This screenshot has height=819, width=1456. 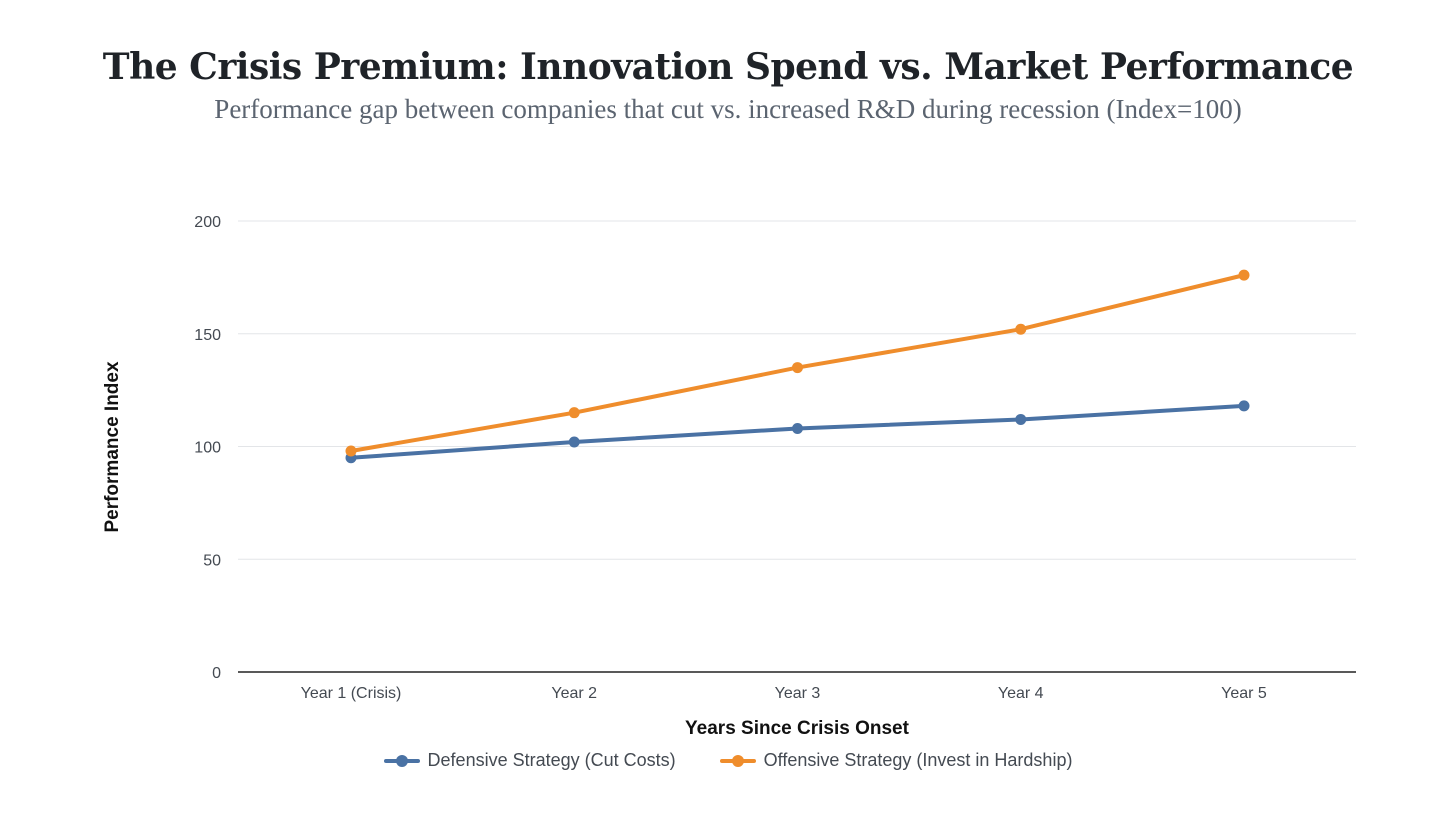 What do you see at coordinates (216, 673) in the screenshot?
I see `y-tick-label: 0` at bounding box center [216, 673].